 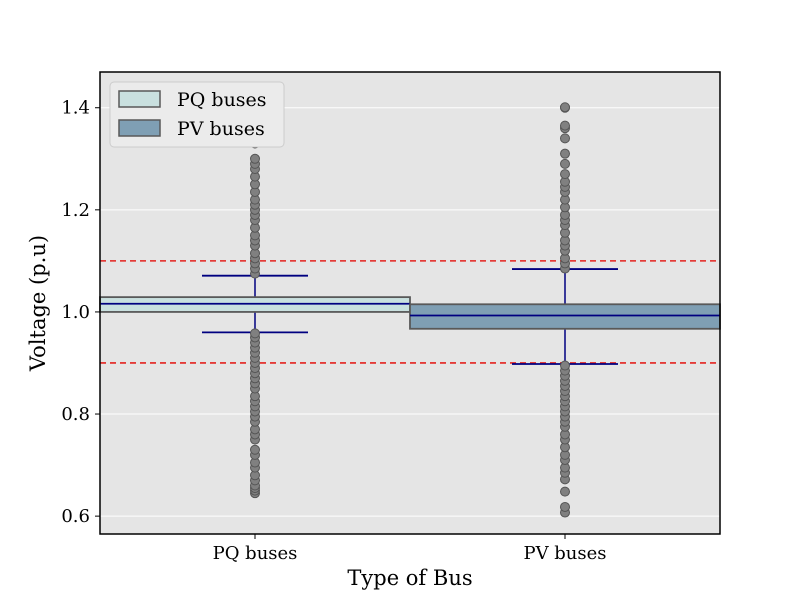 I want to click on y-axis-label: Voltage (p.u), so click(x=38, y=303).